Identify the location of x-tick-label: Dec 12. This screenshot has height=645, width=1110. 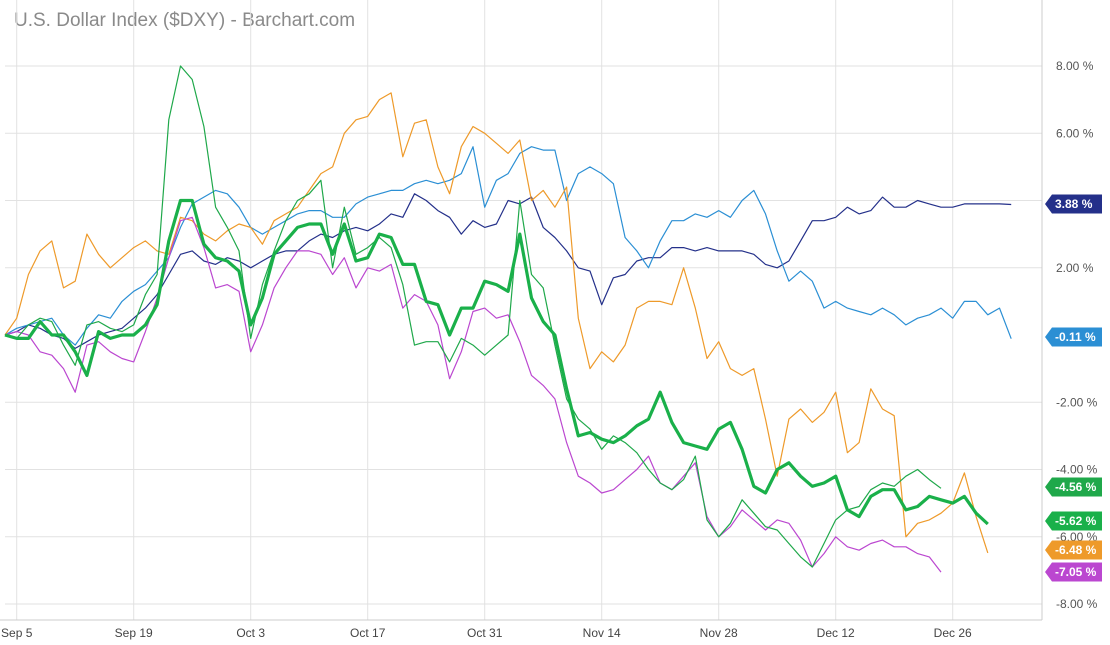
(836, 633).